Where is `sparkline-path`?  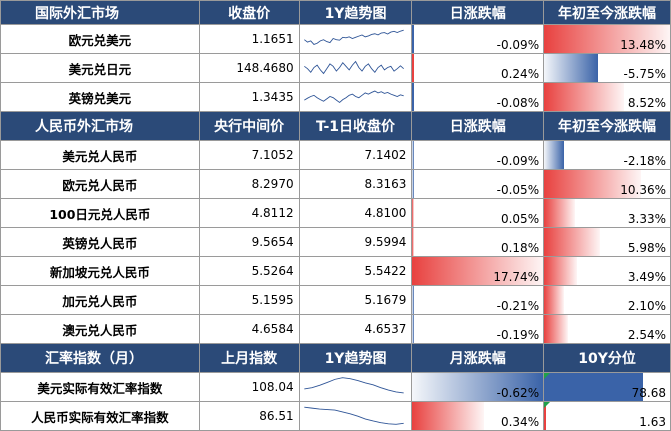
sparkline-path is located at coordinates (353, 37).